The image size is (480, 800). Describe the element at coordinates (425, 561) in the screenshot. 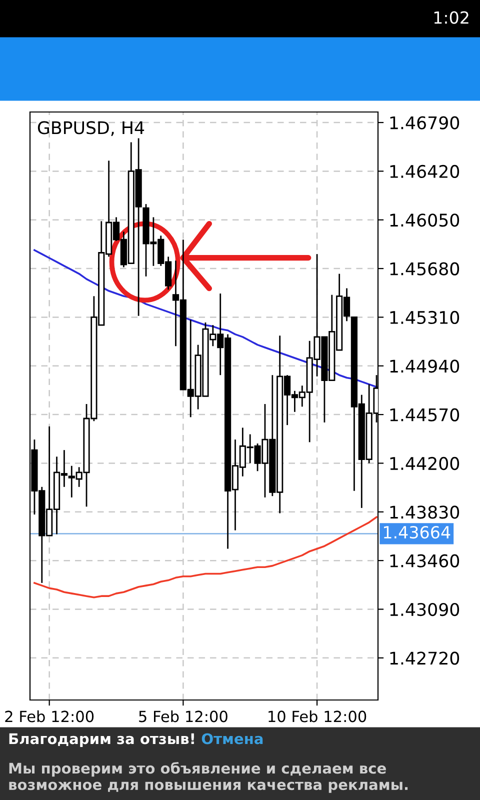

I see `y-tick-label: 1.43460` at that location.